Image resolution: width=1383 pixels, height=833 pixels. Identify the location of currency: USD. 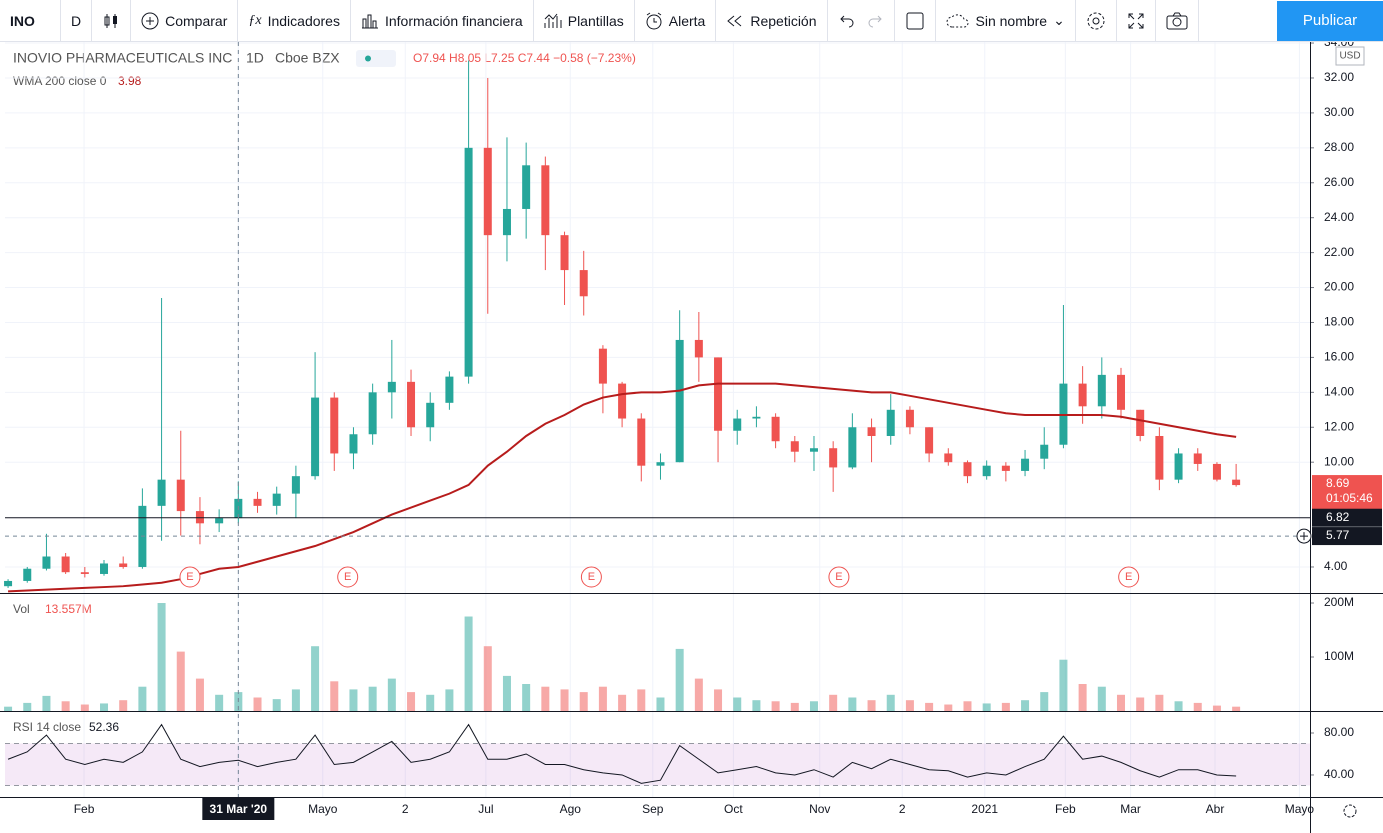
(1349, 56).